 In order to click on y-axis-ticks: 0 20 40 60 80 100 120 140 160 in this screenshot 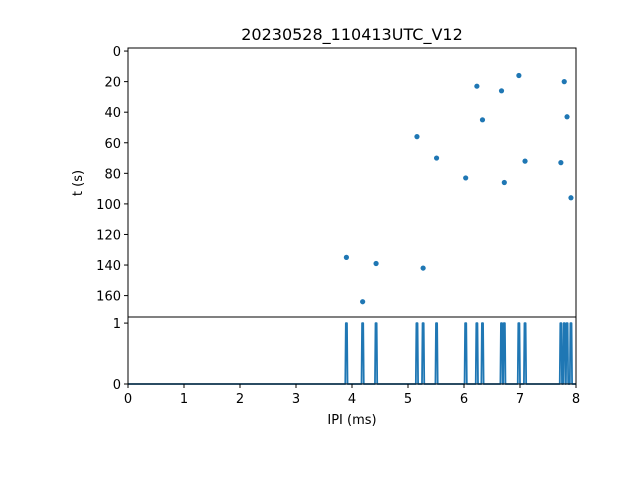, I will do `click(112, 175)`.